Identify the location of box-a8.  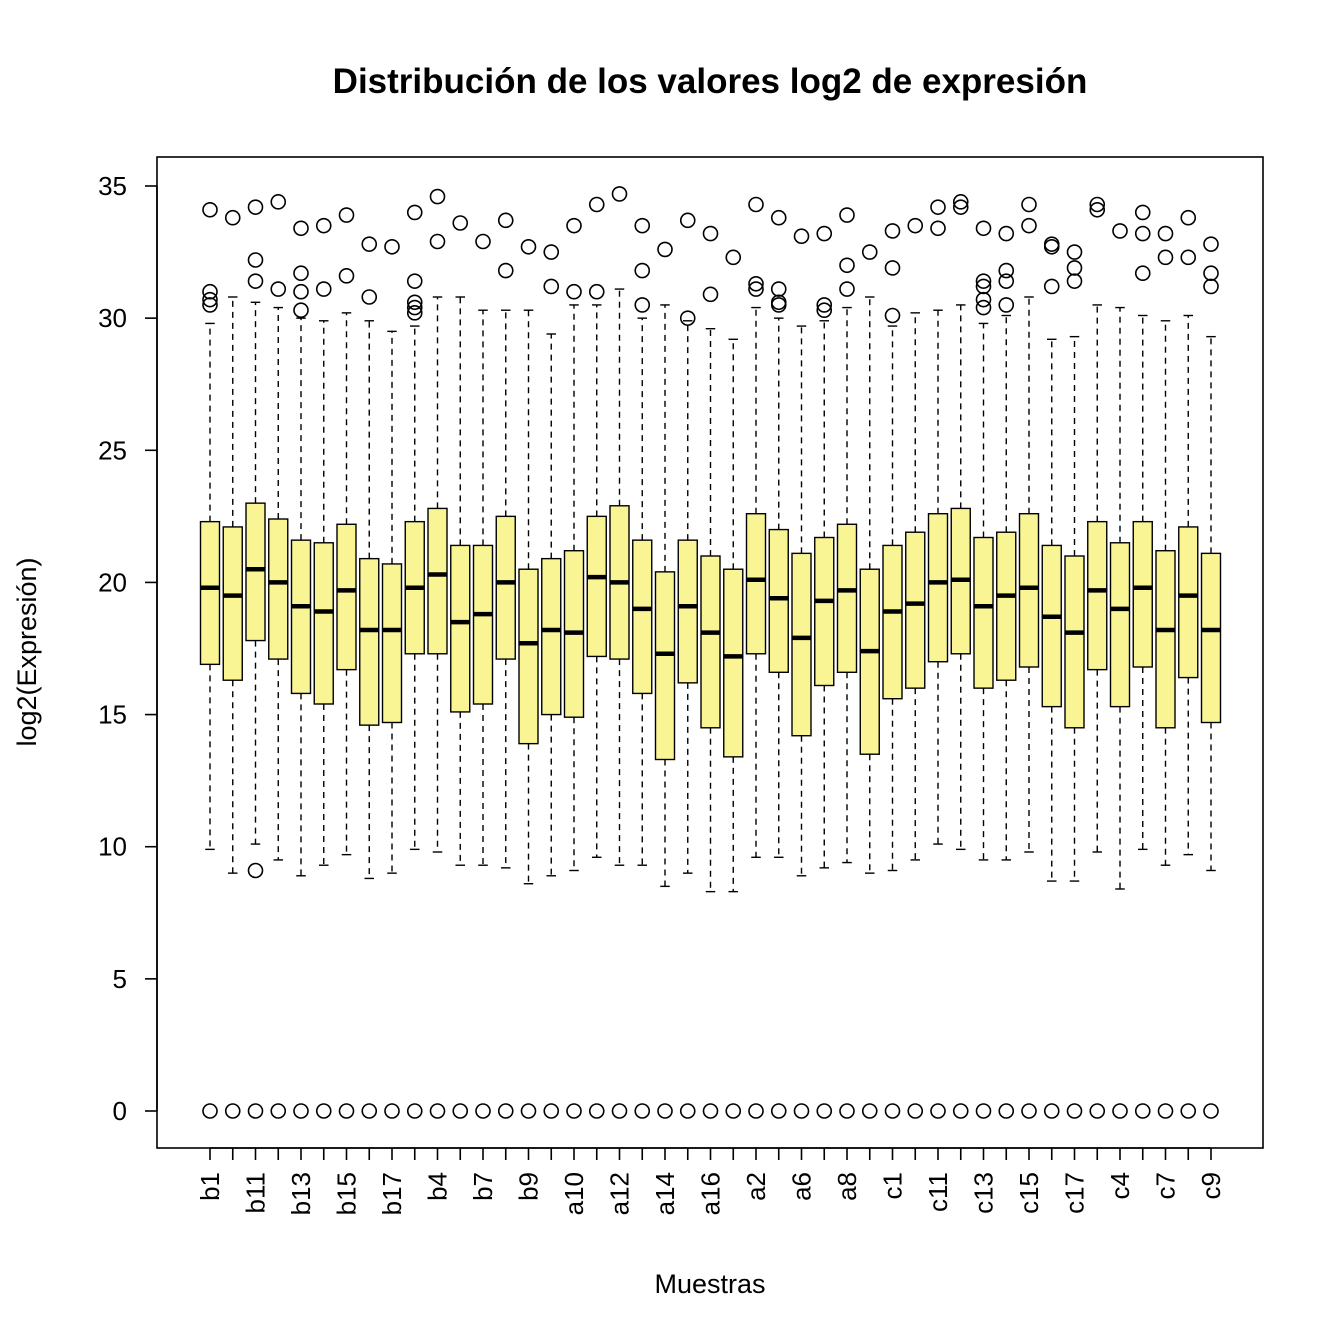
(847, 663).